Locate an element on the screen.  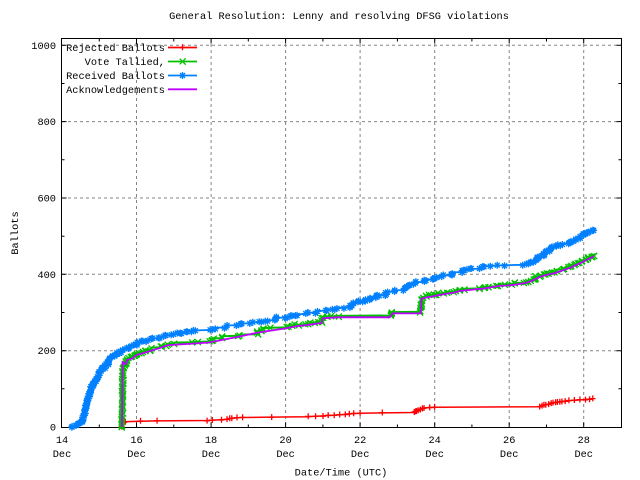
svg-text: Vote Tallied, is located at coordinates (125, 63).